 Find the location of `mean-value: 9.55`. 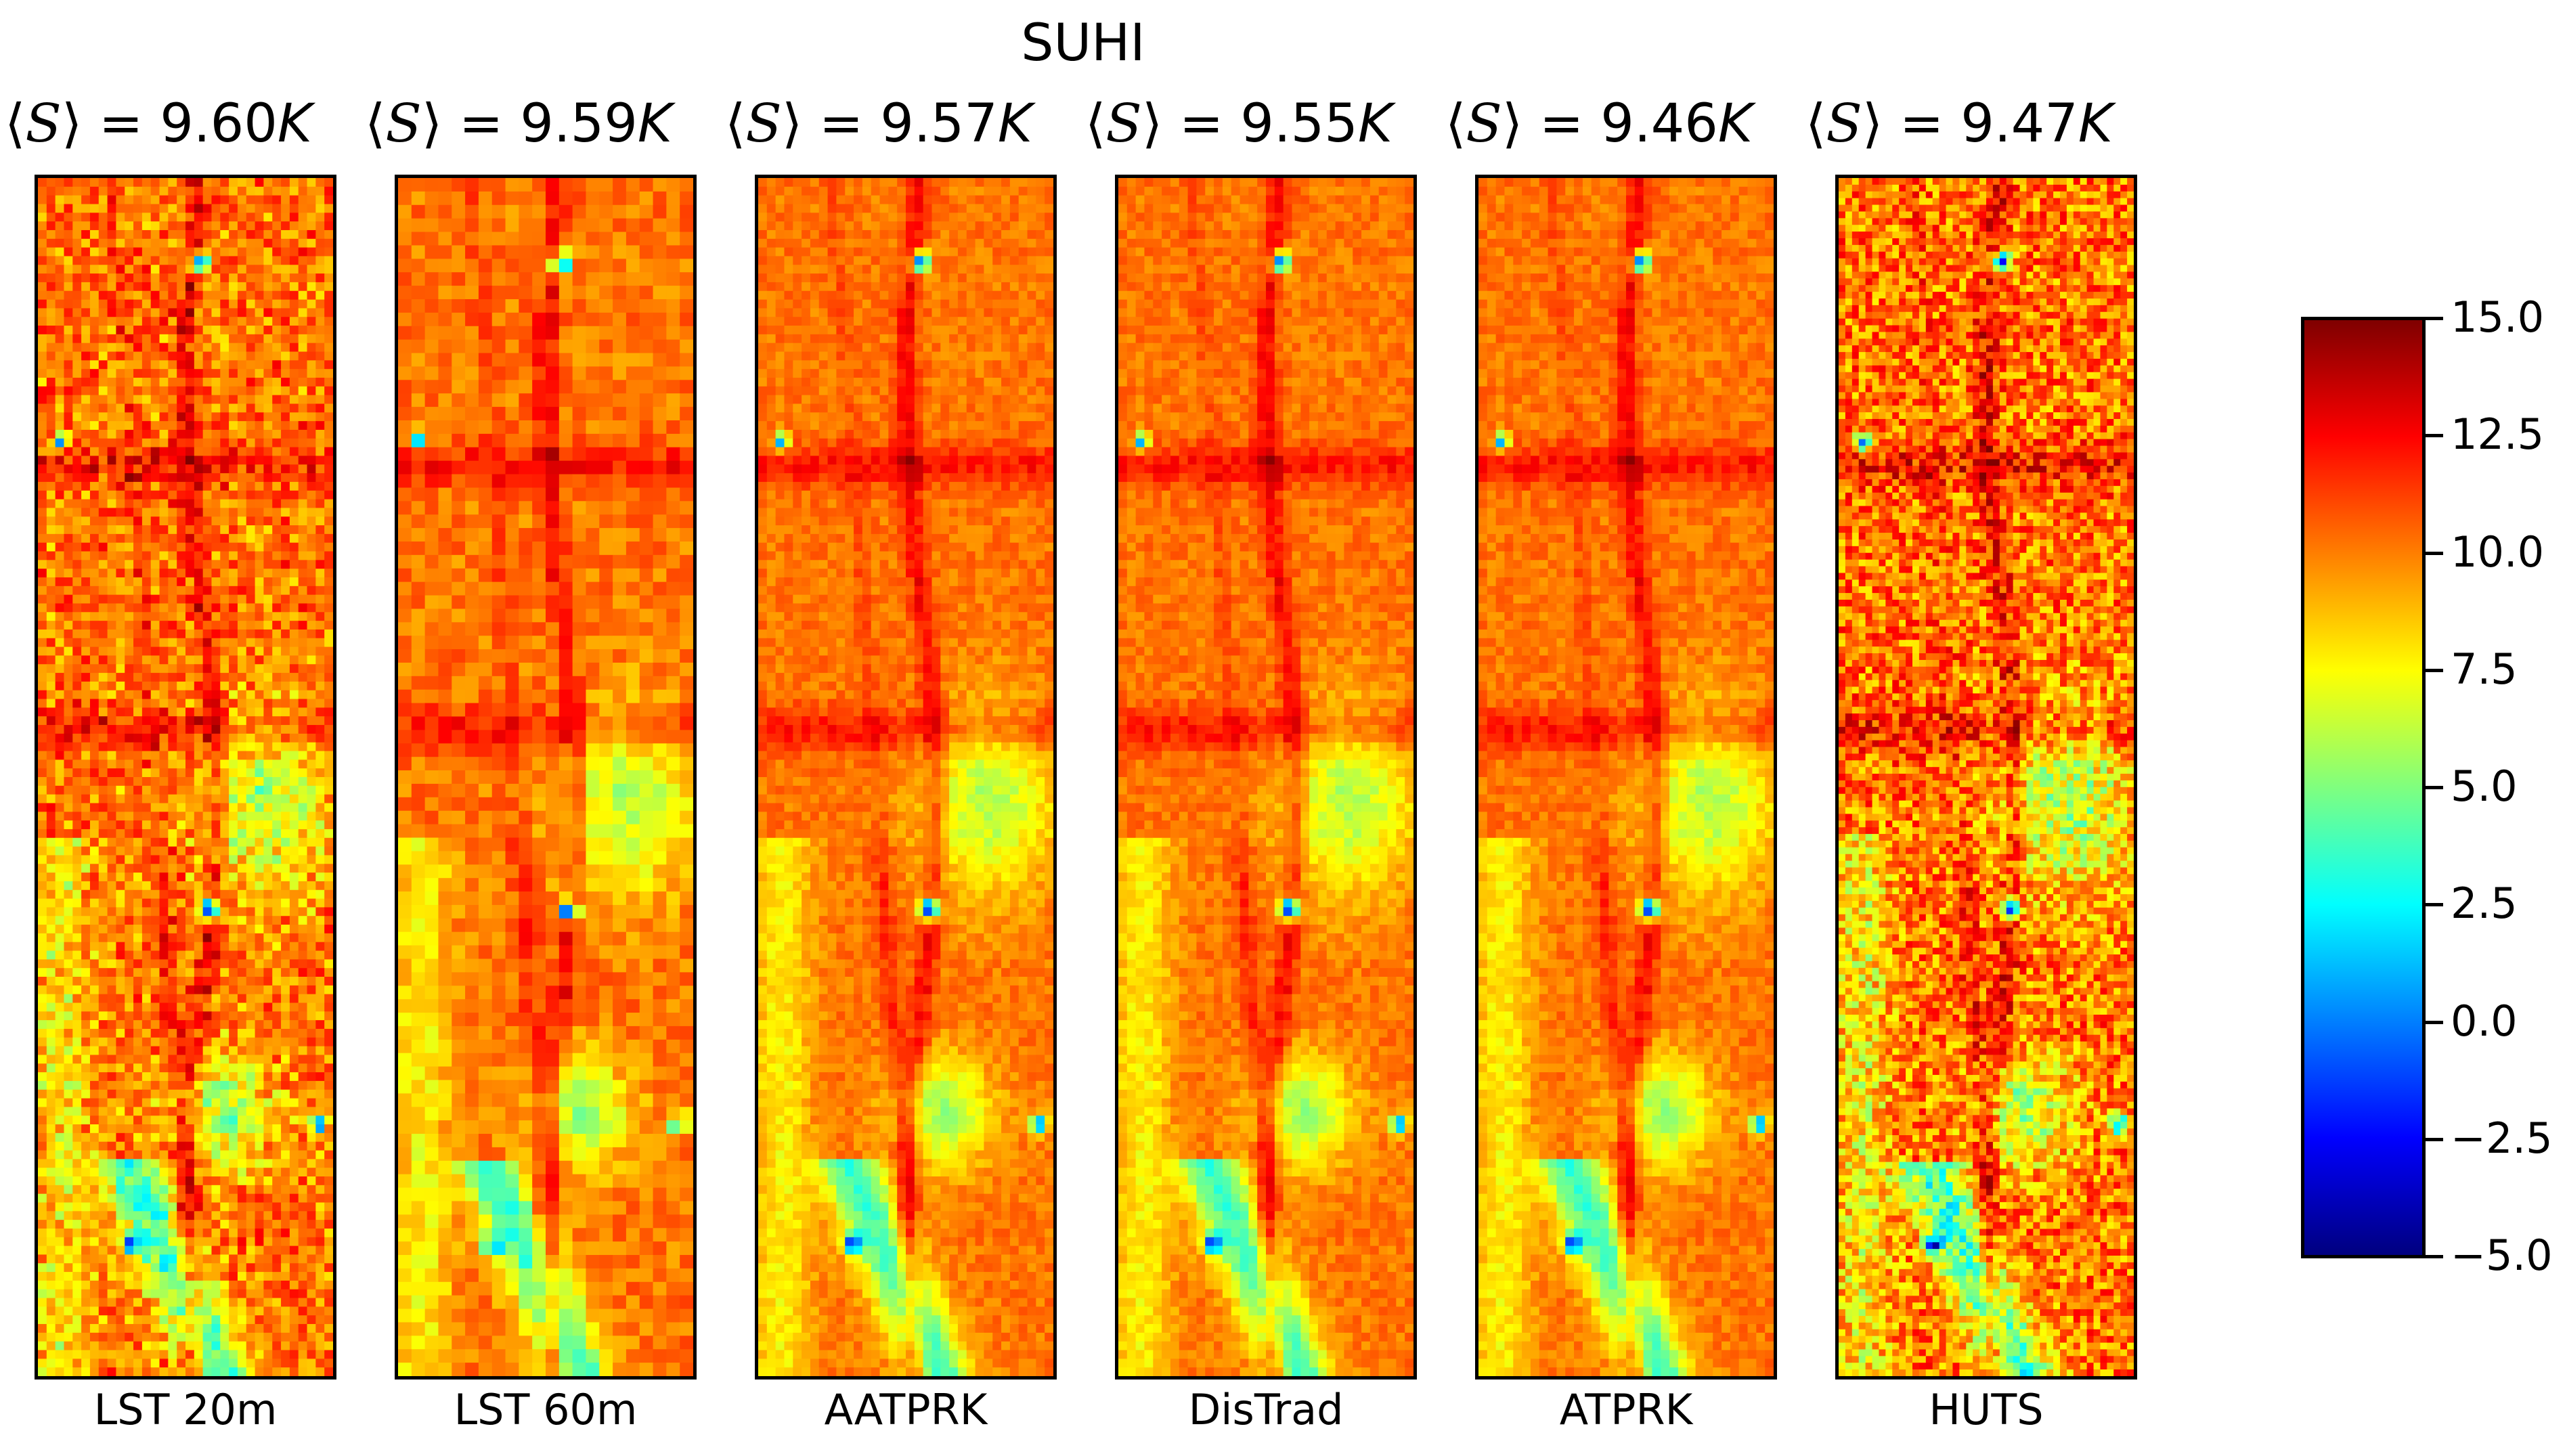

mean-value: 9.55 is located at coordinates (1299, 123).